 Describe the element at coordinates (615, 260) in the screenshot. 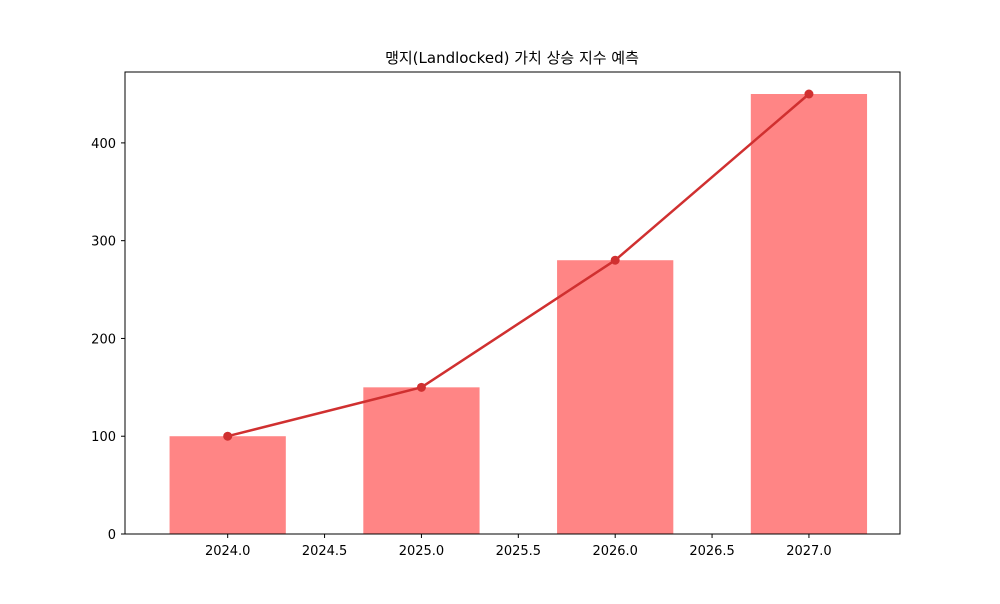

I see `line-point-2026` at that location.